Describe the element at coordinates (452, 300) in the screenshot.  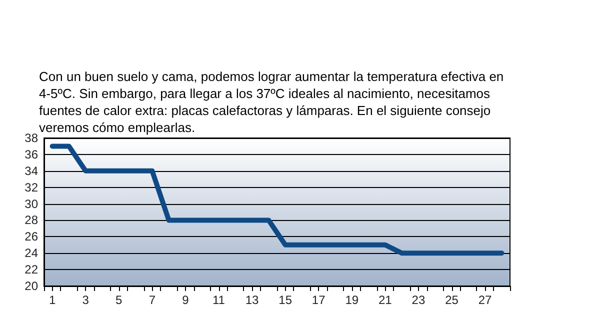
I see `x-tick-label: 25` at that location.